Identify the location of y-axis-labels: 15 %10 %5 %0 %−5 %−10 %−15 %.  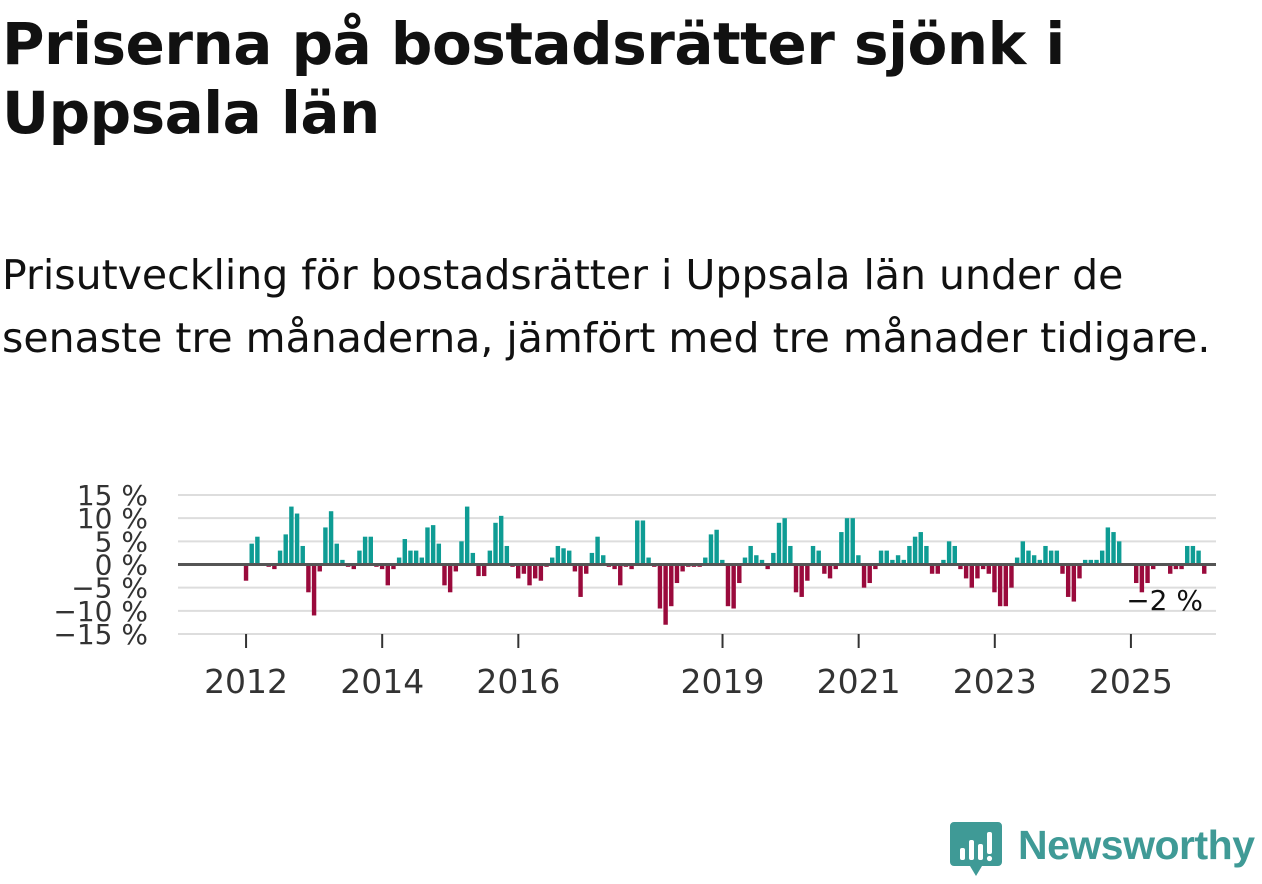
(100, 565).